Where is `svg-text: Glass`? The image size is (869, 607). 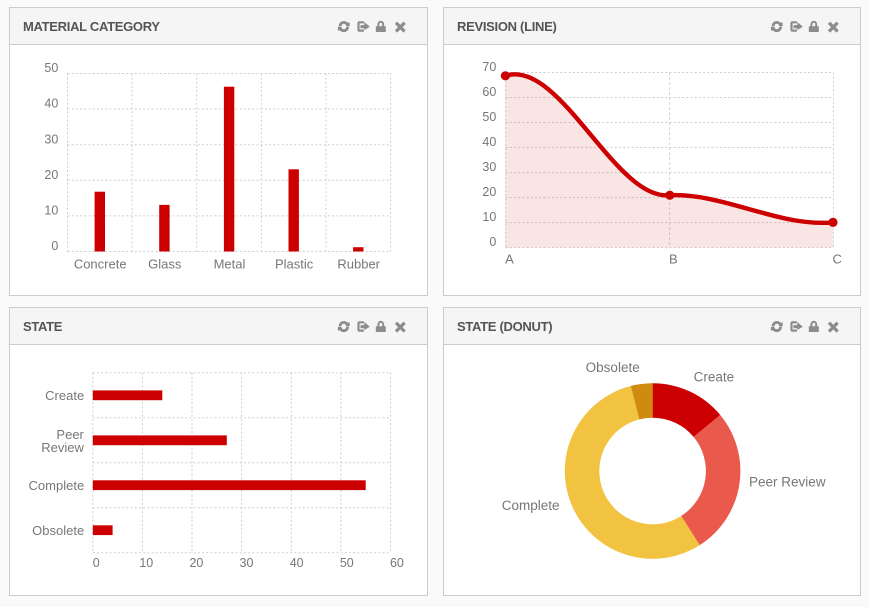 svg-text: Glass is located at coordinates (165, 263).